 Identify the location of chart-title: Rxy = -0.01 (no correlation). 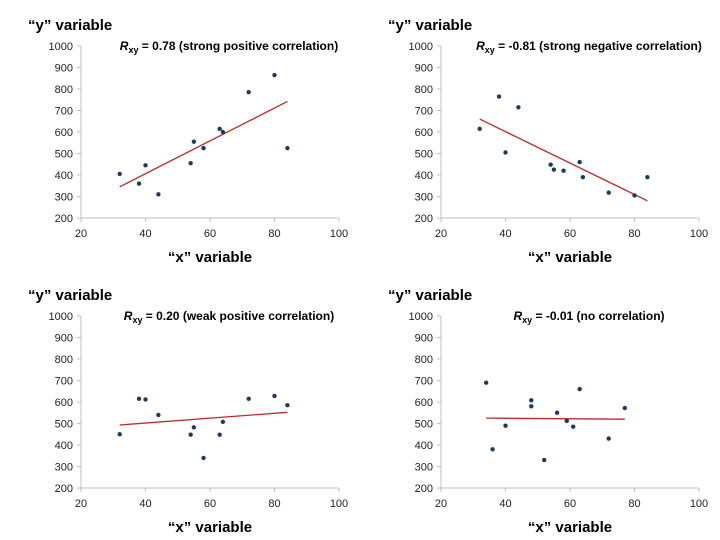
(588, 317).